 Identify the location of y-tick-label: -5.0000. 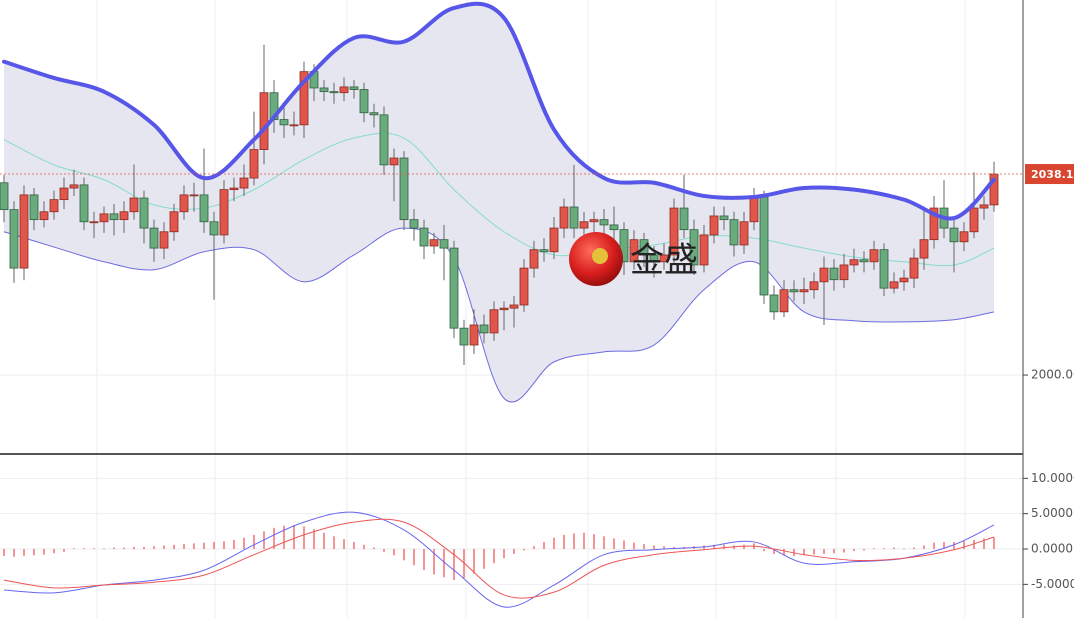
(1052, 584).